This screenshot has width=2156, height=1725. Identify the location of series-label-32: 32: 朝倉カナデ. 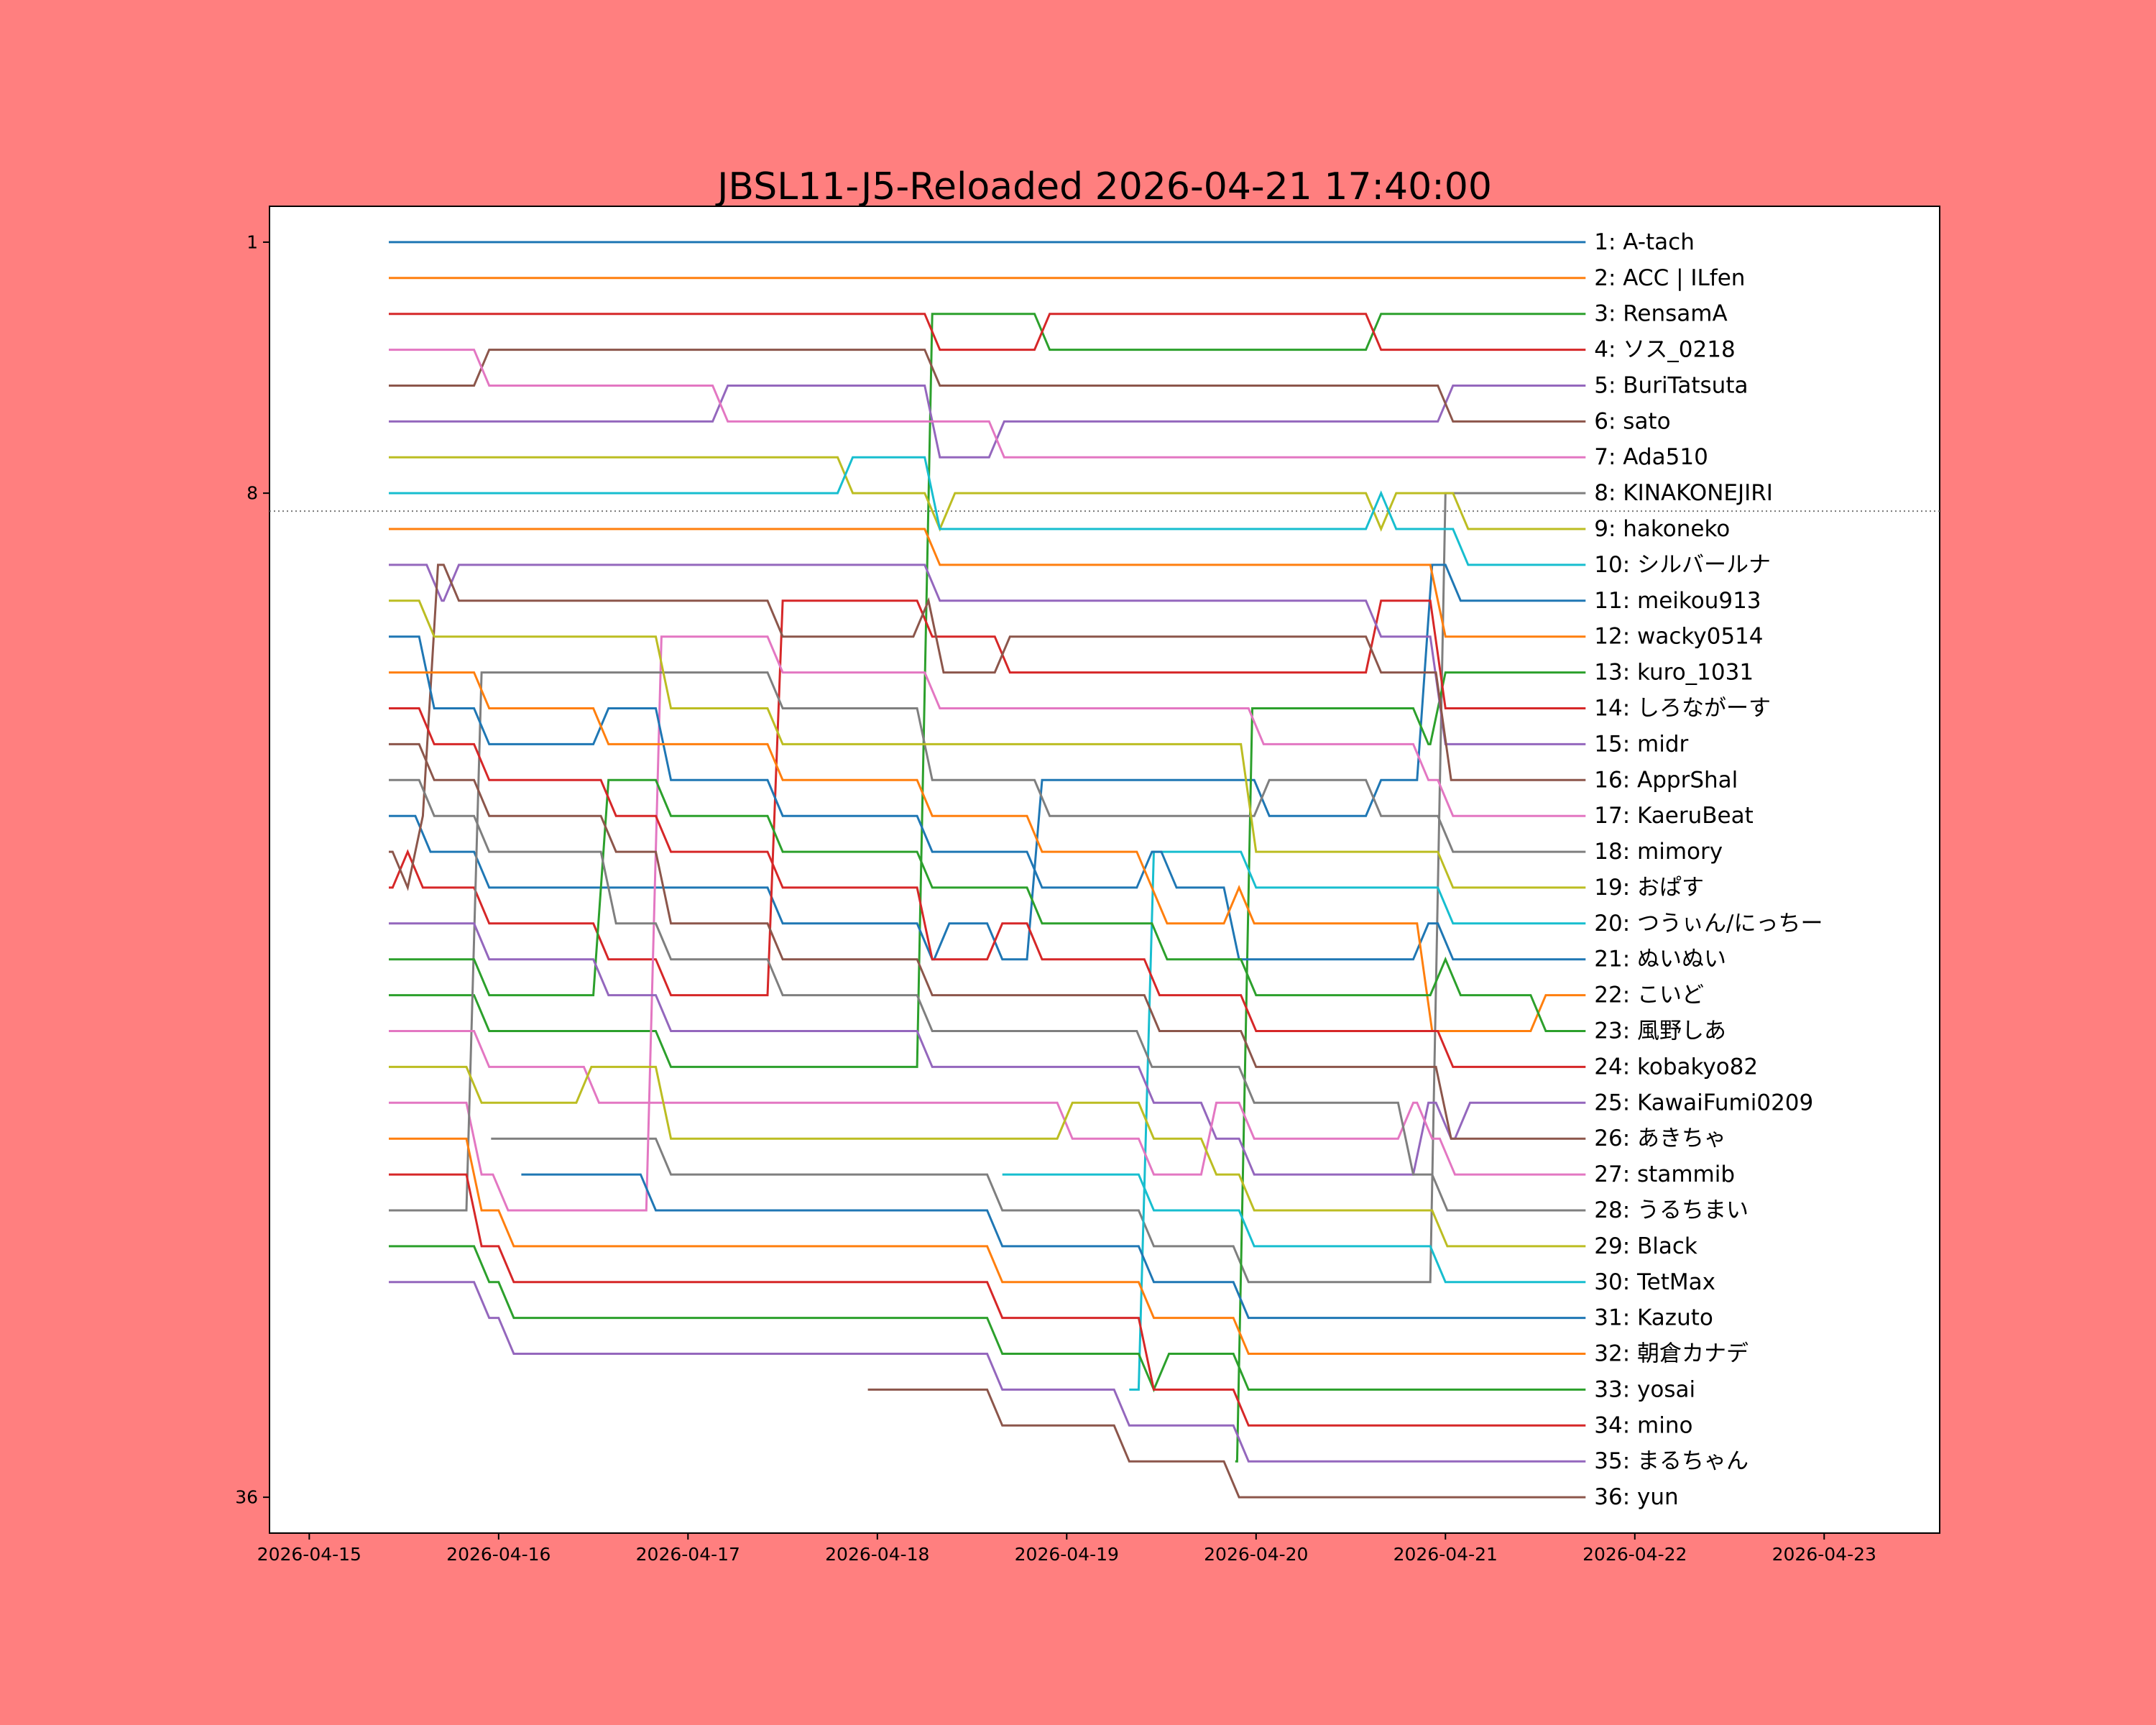
(1672, 1354).